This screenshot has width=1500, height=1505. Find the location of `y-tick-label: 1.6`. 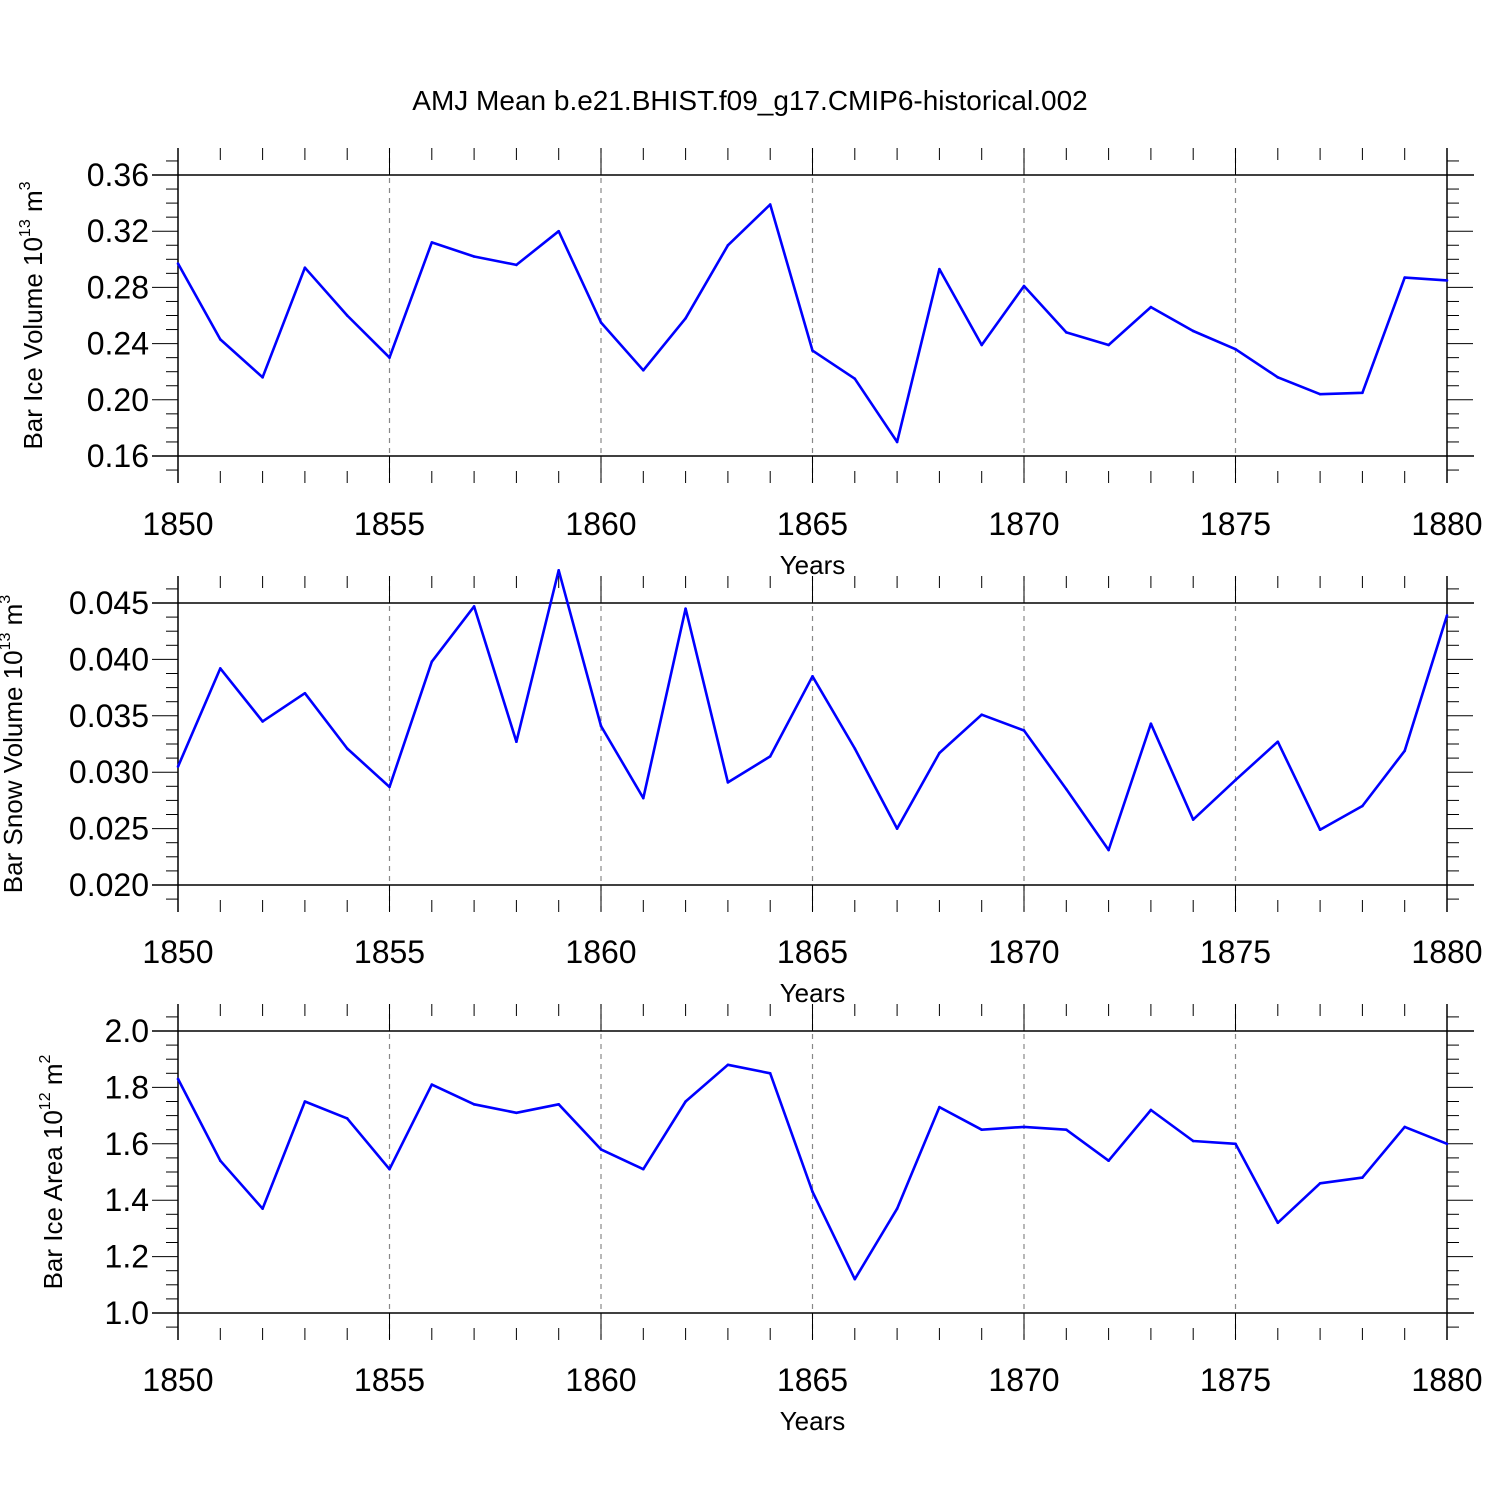

y-tick-label: 1.6 is located at coordinates (127, 1144).